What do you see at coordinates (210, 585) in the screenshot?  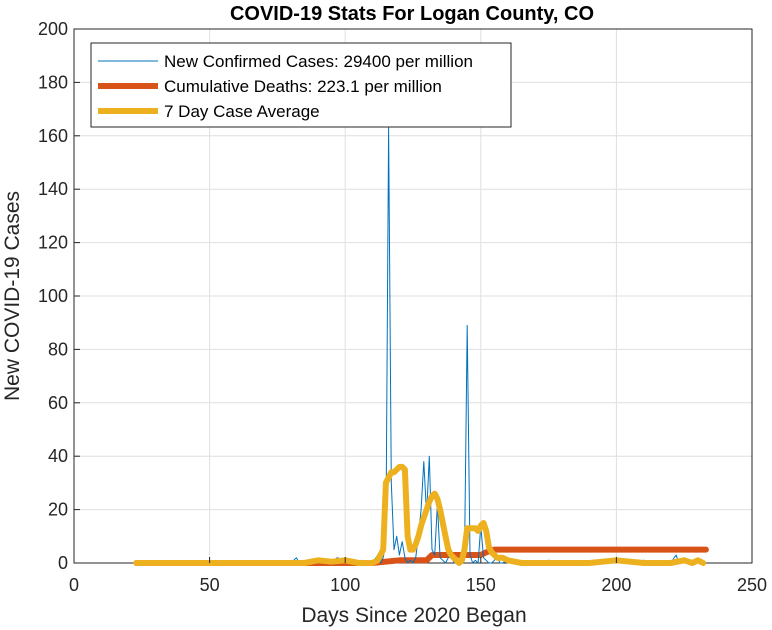 I see `x-tick-label: 50` at bounding box center [210, 585].